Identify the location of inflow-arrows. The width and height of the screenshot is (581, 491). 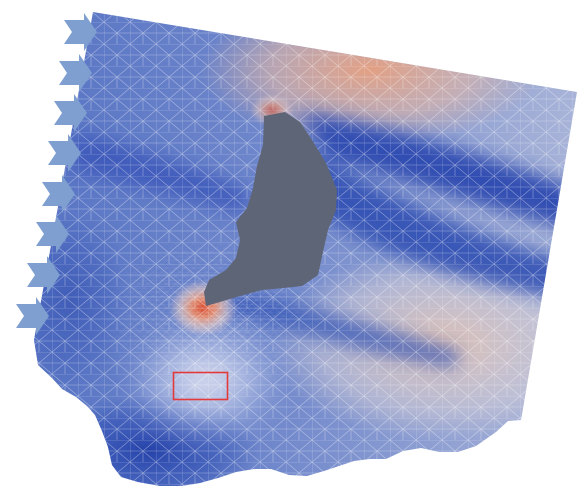
(56, 174).